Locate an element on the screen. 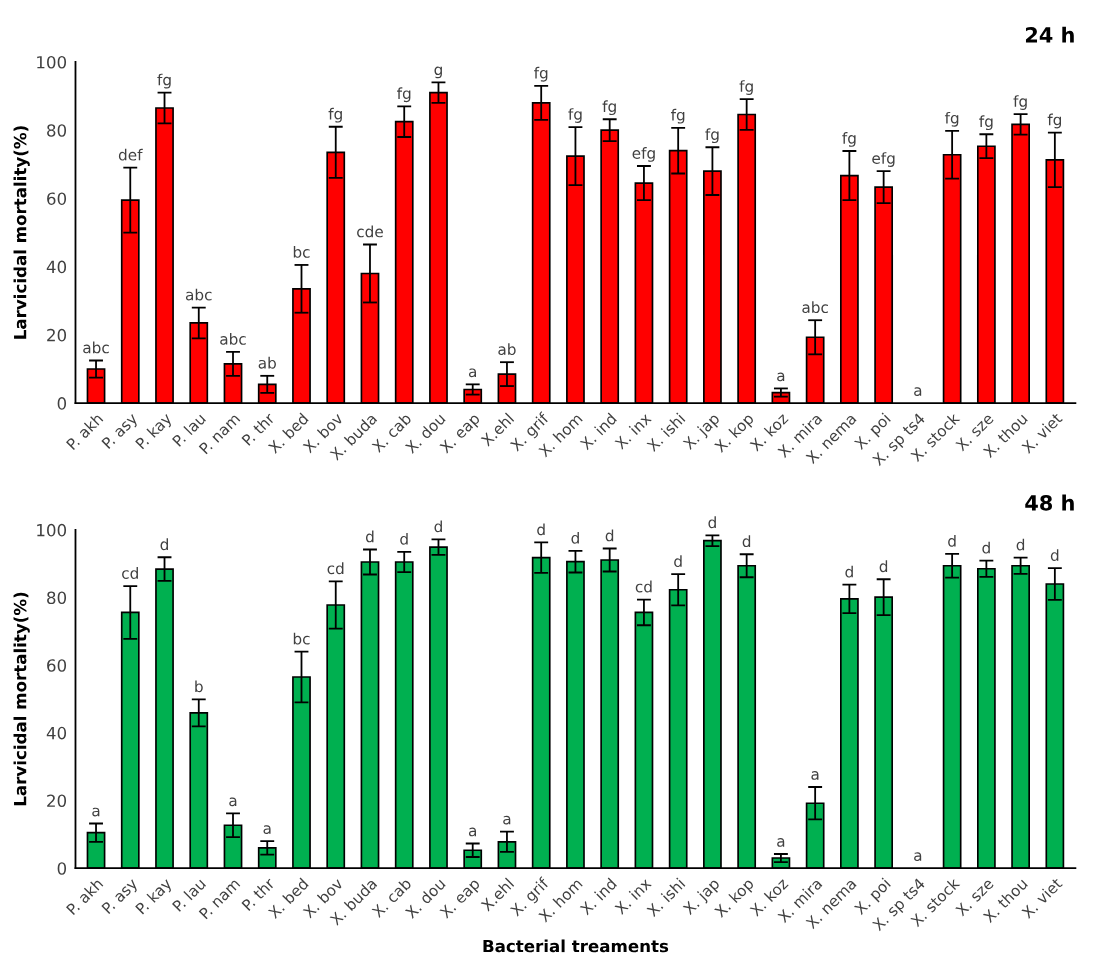 The height and width of the screenshot is (953, 1094). data-label: cde is located at coordinates (370, 231).